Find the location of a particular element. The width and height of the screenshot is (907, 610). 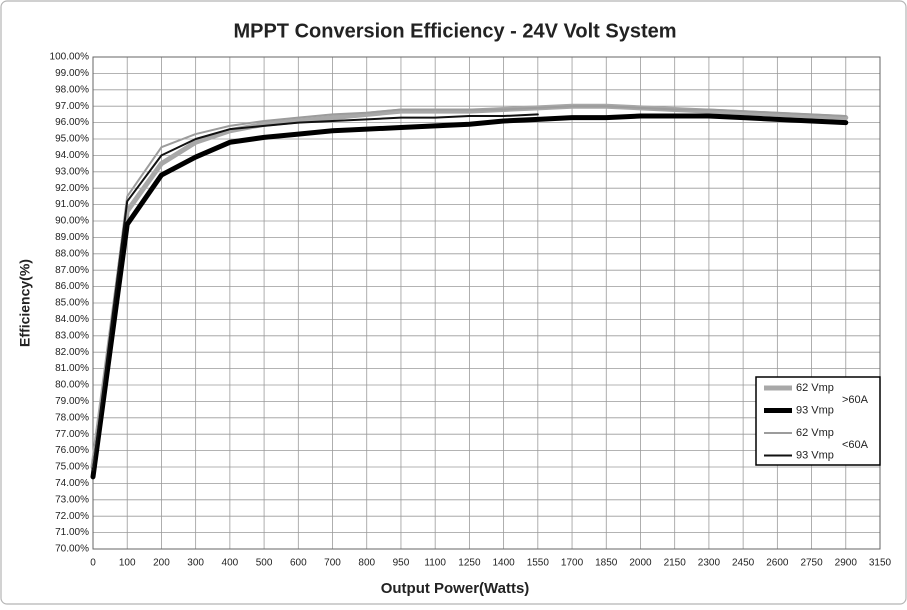

x-tick-label: 1100 is located at coordinates (435, 563).